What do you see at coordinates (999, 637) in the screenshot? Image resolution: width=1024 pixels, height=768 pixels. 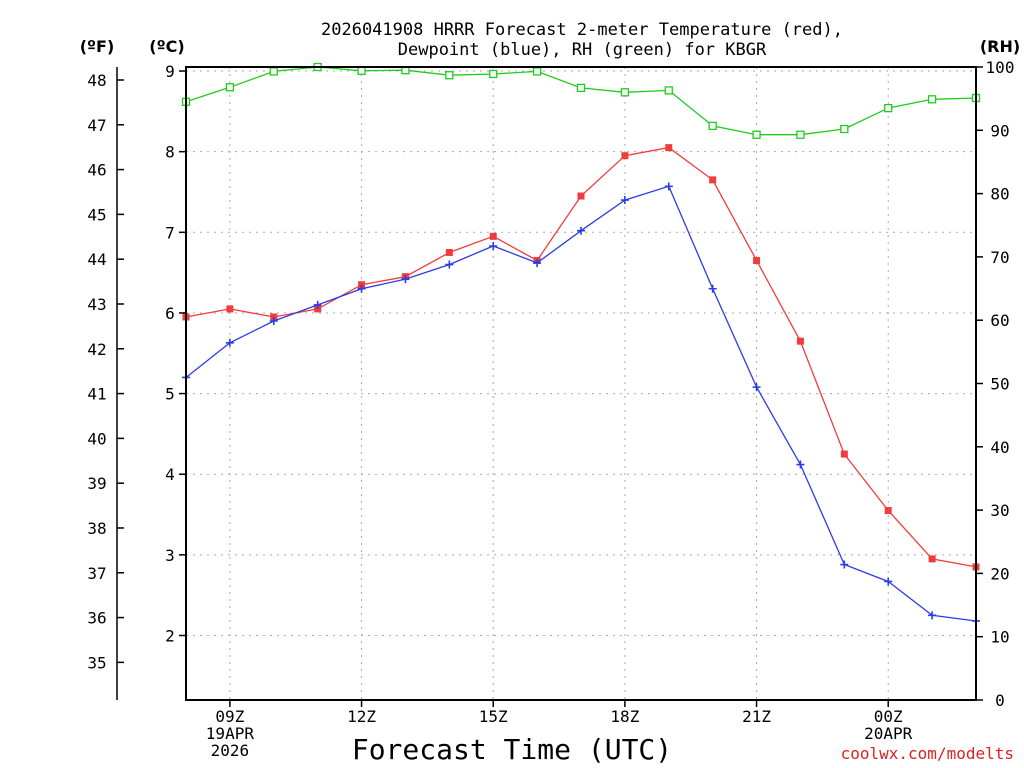 I see `rh-tick-label: 10` at bounding box center [999, 637].